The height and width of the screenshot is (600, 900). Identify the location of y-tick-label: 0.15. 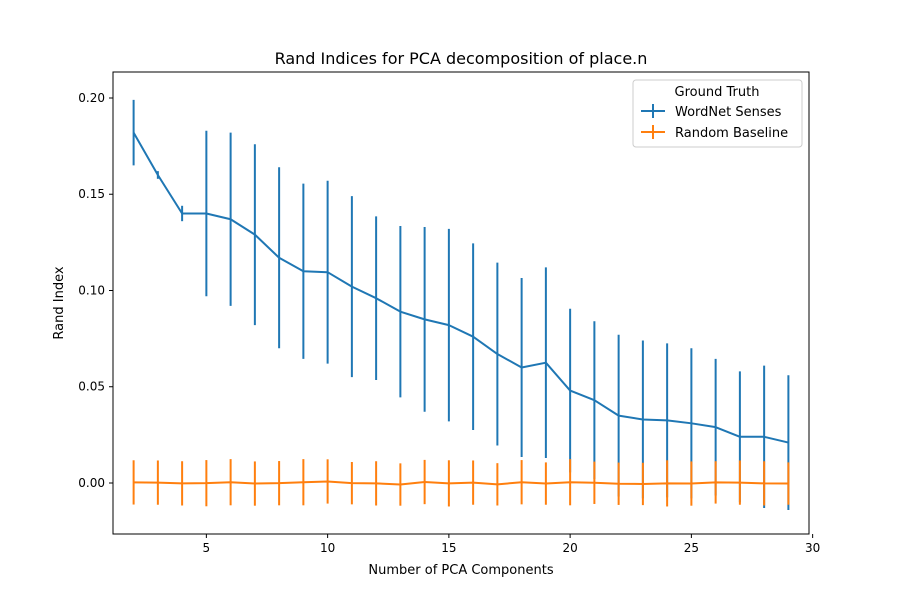
(91, 194).